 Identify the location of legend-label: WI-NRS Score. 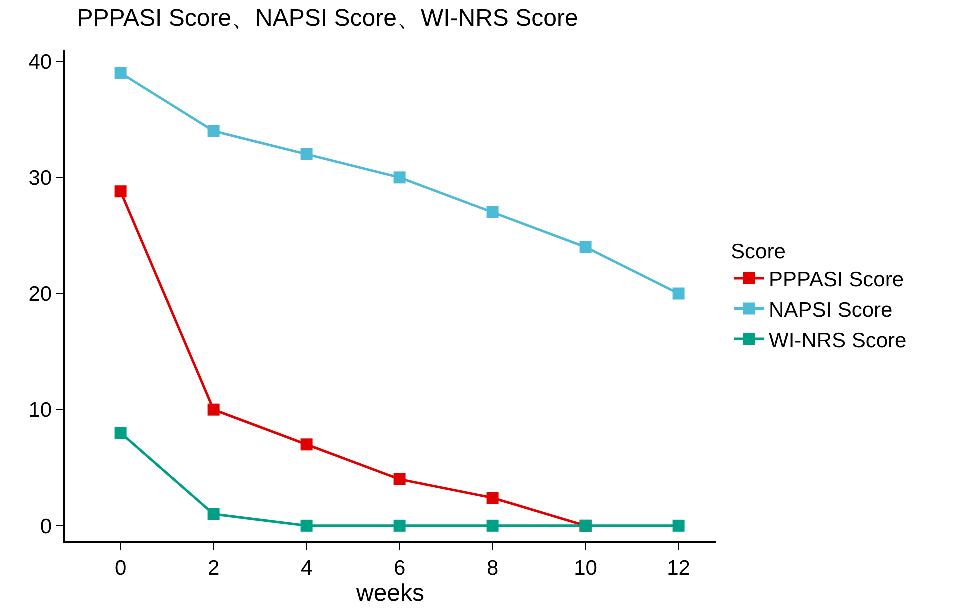
(838, 340).